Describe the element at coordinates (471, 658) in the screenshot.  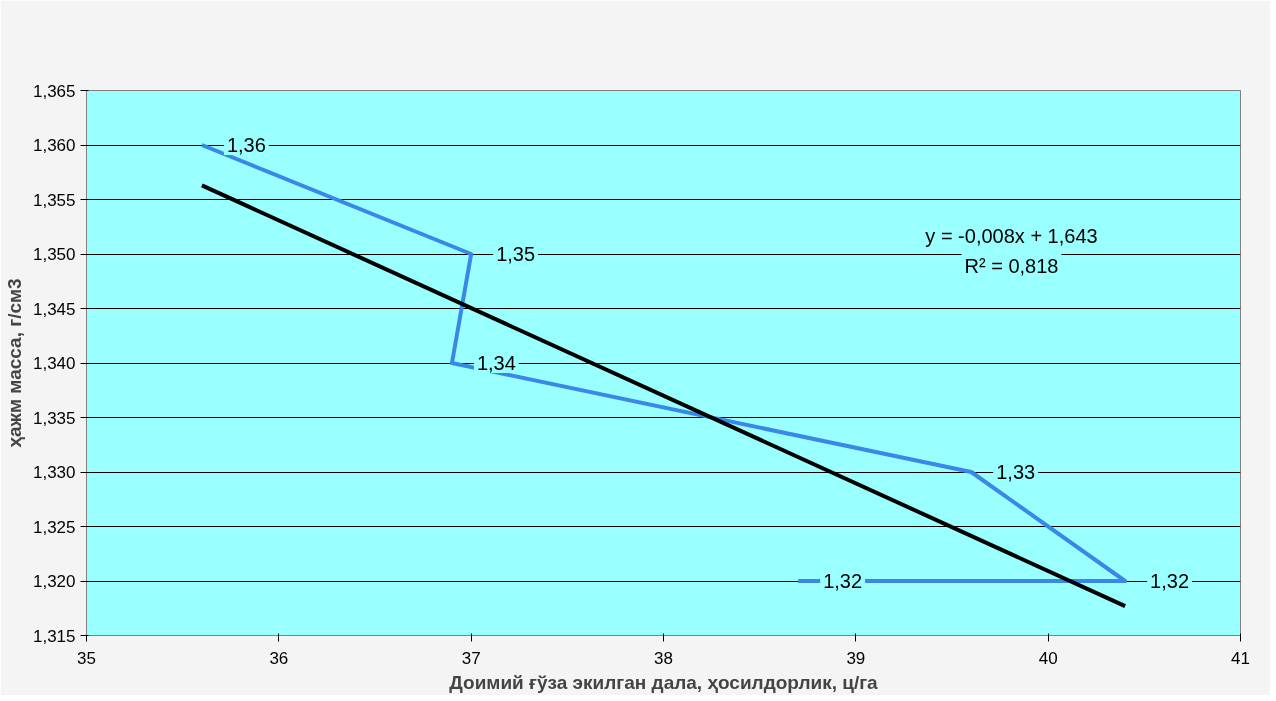
I see `x-tick-label: 37` at that location.